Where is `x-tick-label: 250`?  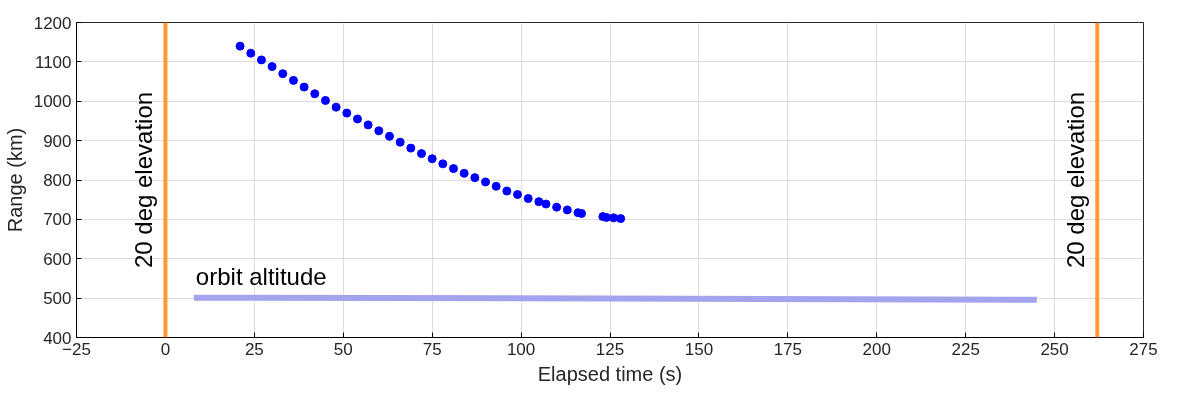
x-tick-label: 250 is located at coordinates (1054, 349).